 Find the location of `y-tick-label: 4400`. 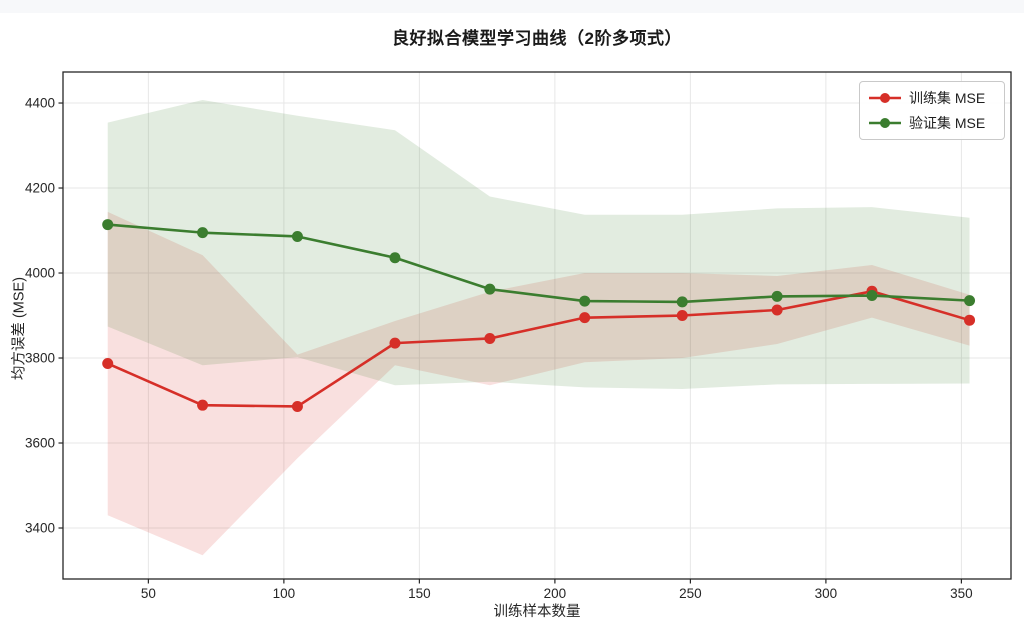

y-tick-label: 4400 is located at coordinates (40, 103).